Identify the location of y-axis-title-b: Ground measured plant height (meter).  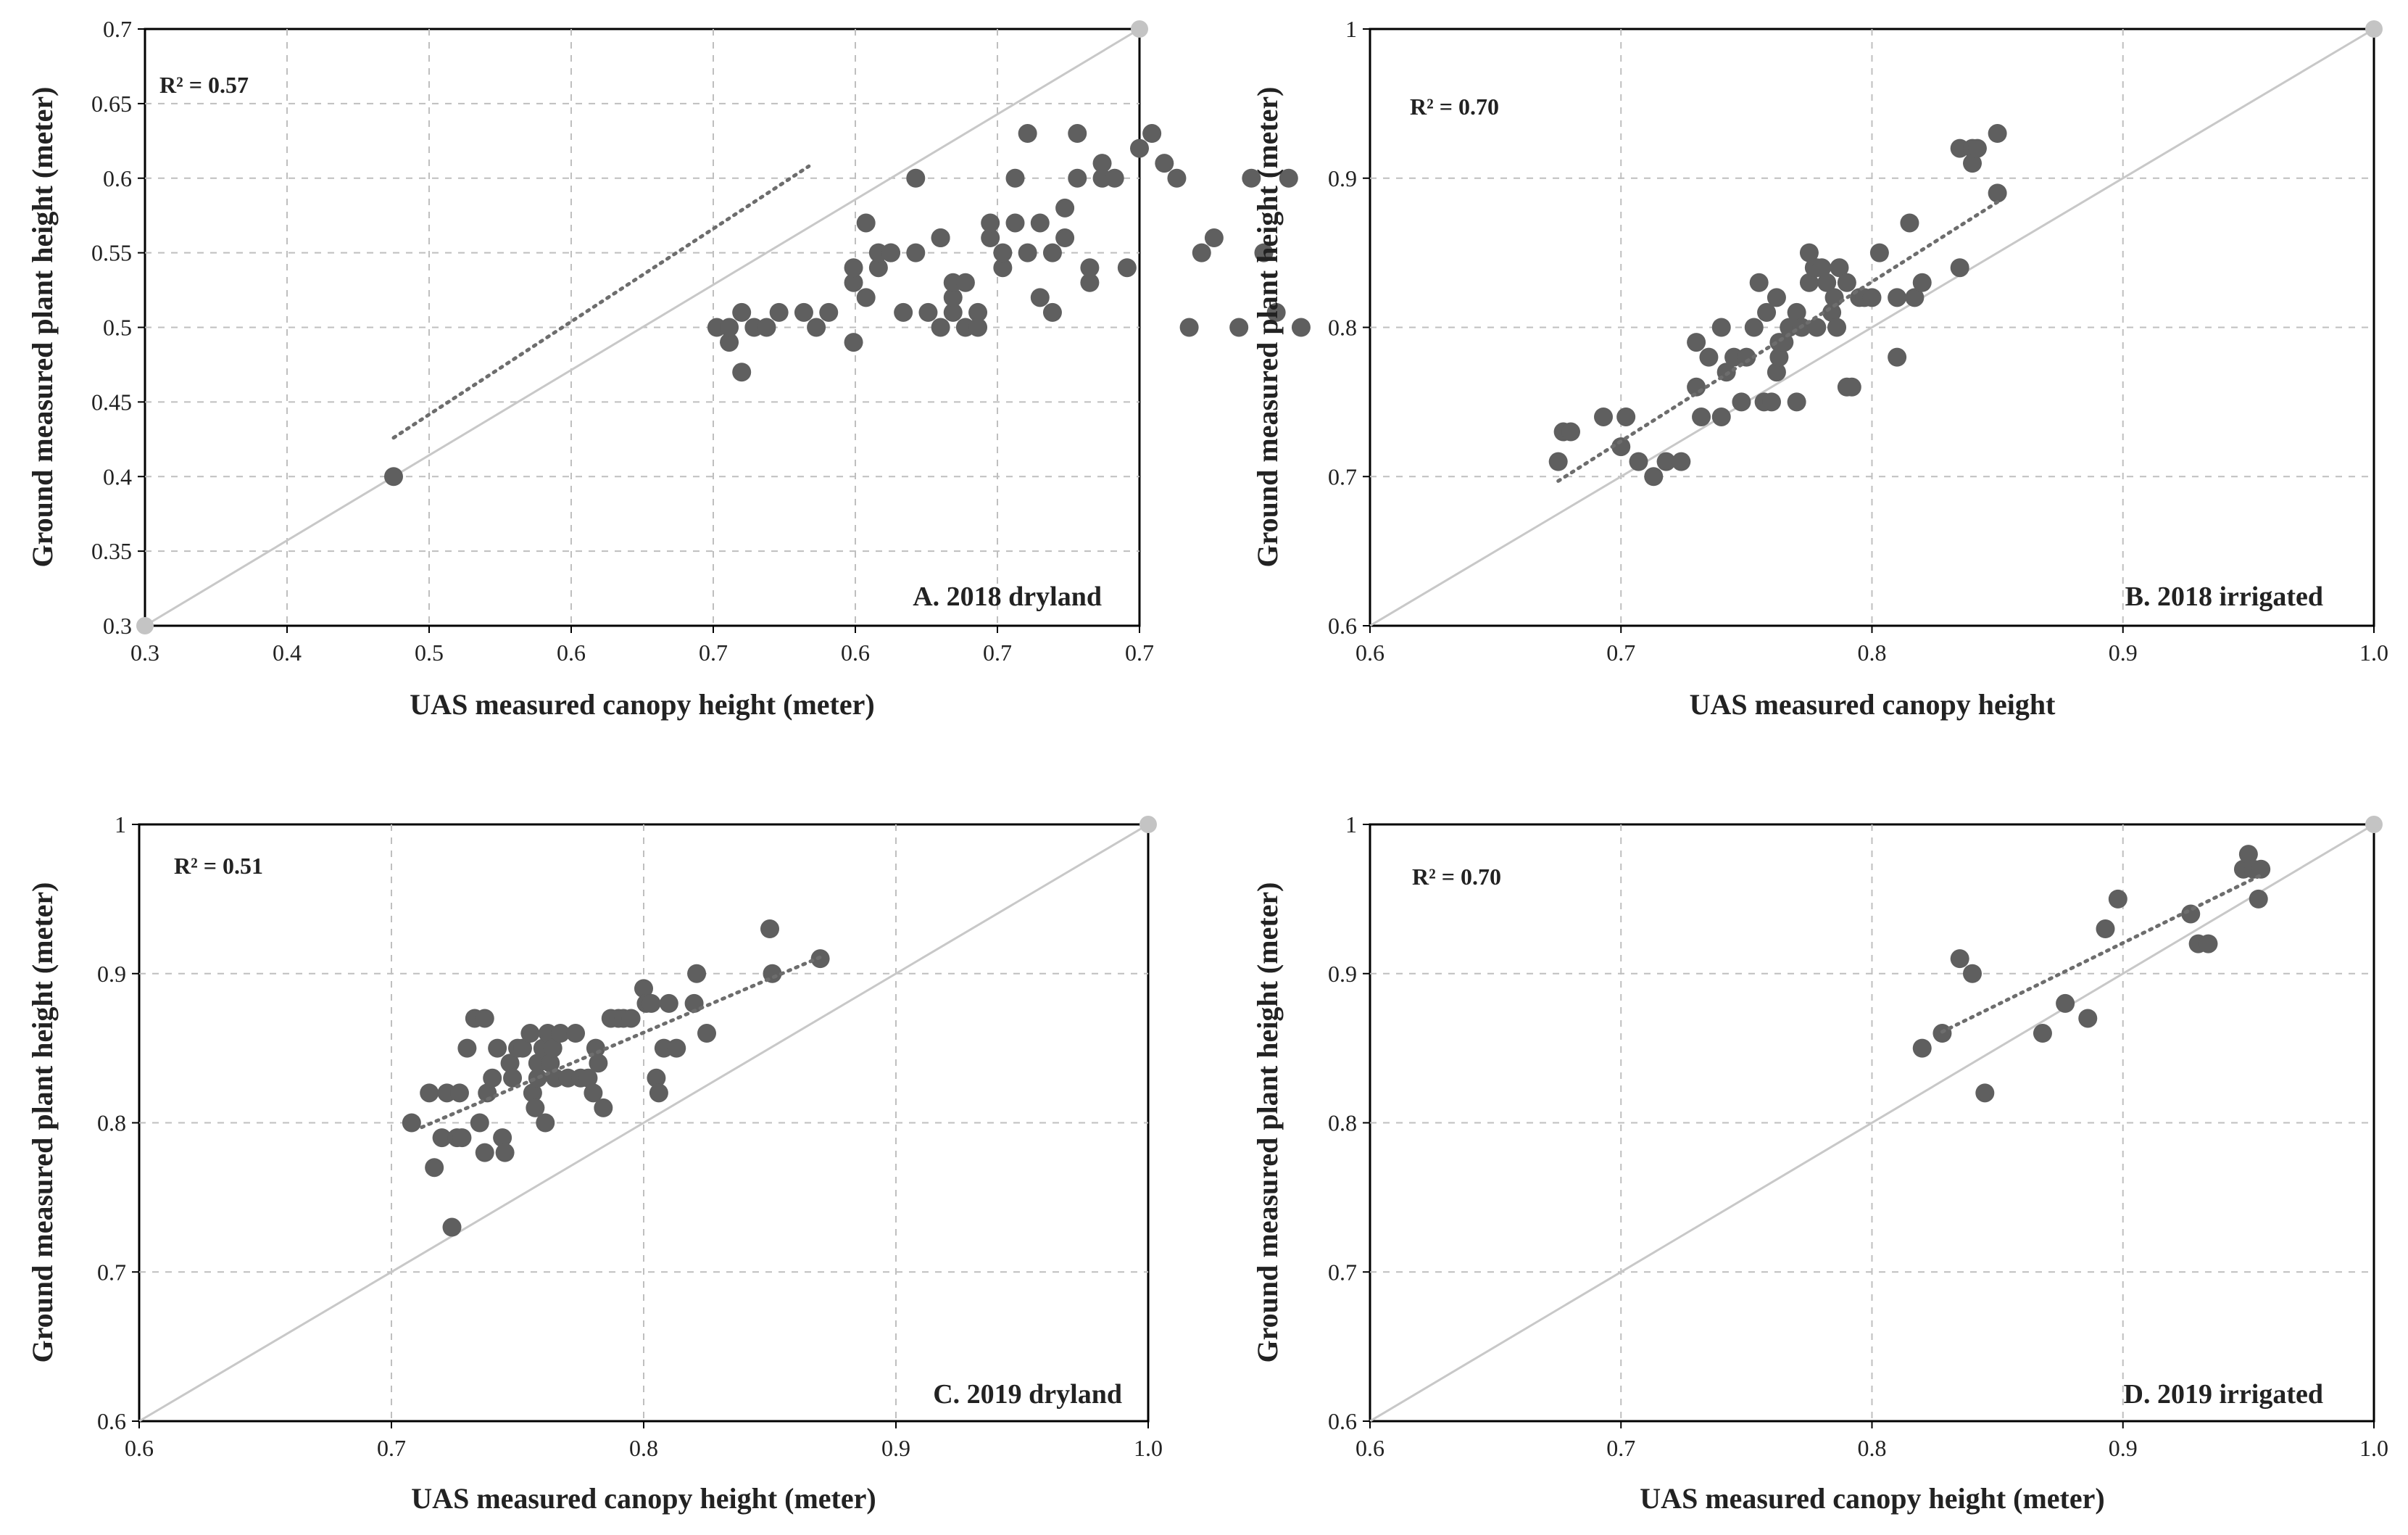
(1267, 327).